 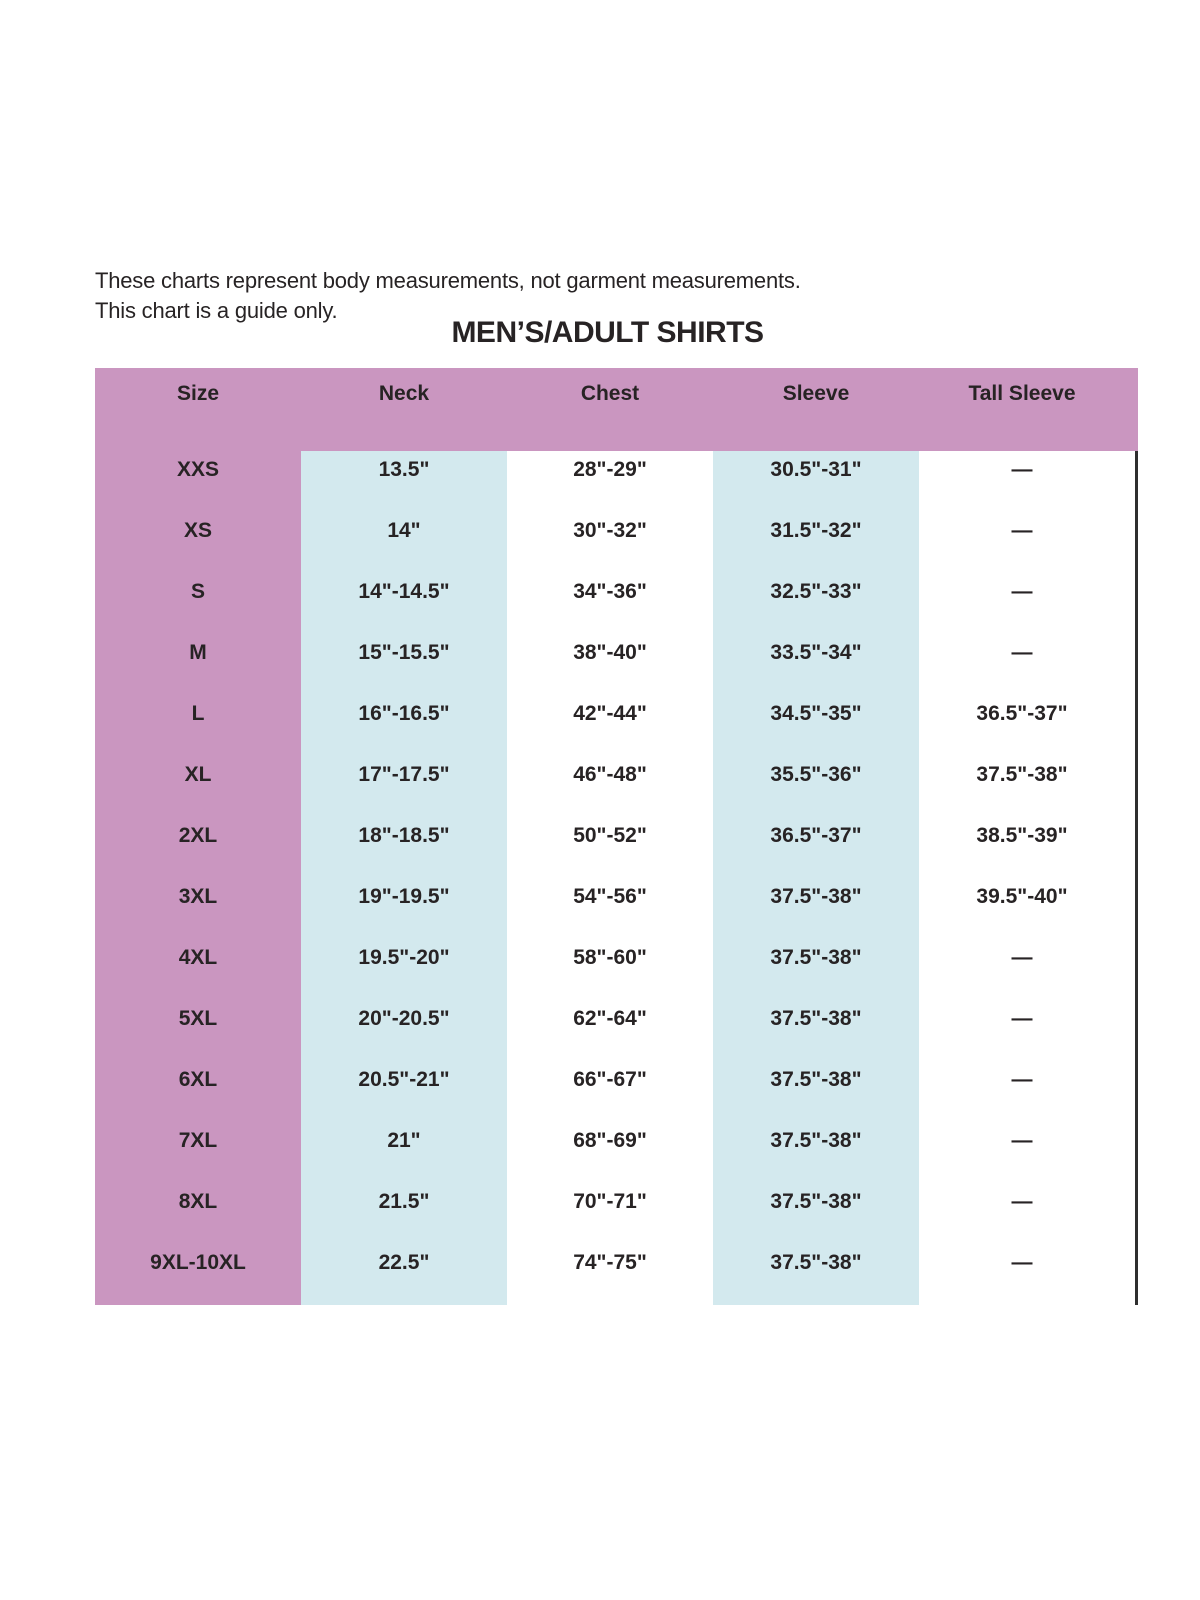 What do you see at coordinates (616, 969) in the screenshot?
I see `table-row: 4XL 19.5"-20" 58"-60" 37.5"-38" —` at bounding box center [616, 969].